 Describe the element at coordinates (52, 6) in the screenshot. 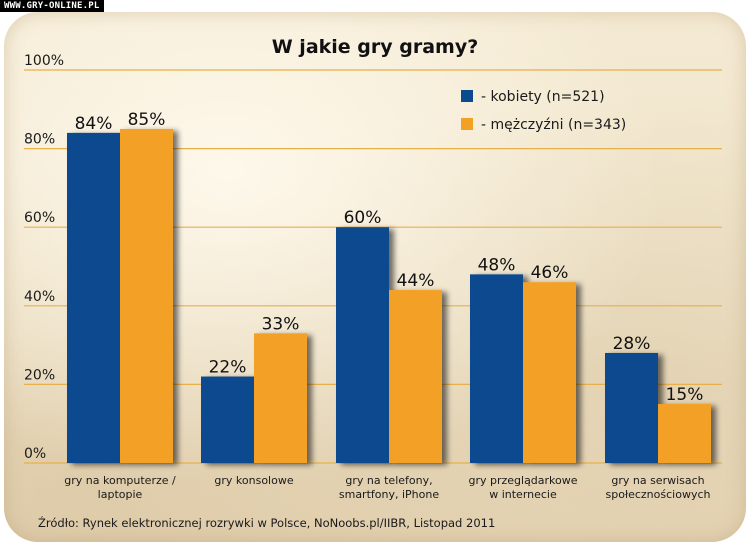

I see `watermark: WWW.GRY-ONLINE.PL` at that location.